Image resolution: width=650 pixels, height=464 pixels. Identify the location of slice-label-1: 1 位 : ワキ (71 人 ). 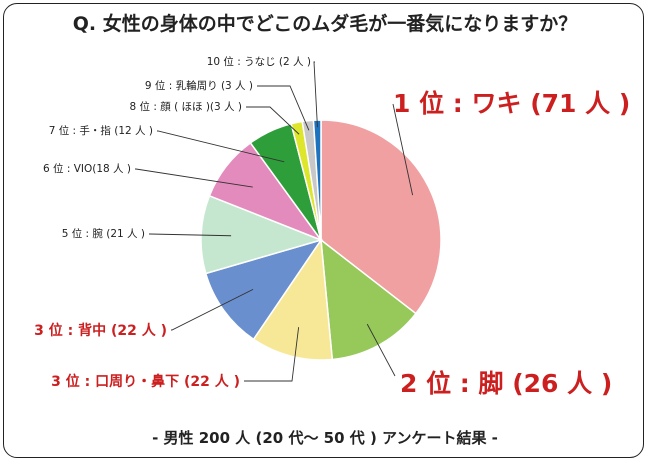
(511, 103).